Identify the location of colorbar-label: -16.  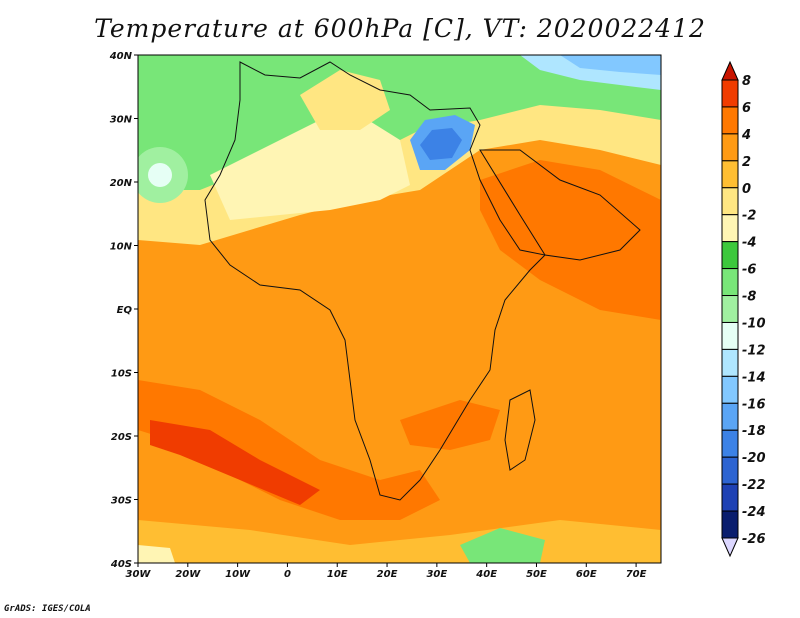
(754, 404).